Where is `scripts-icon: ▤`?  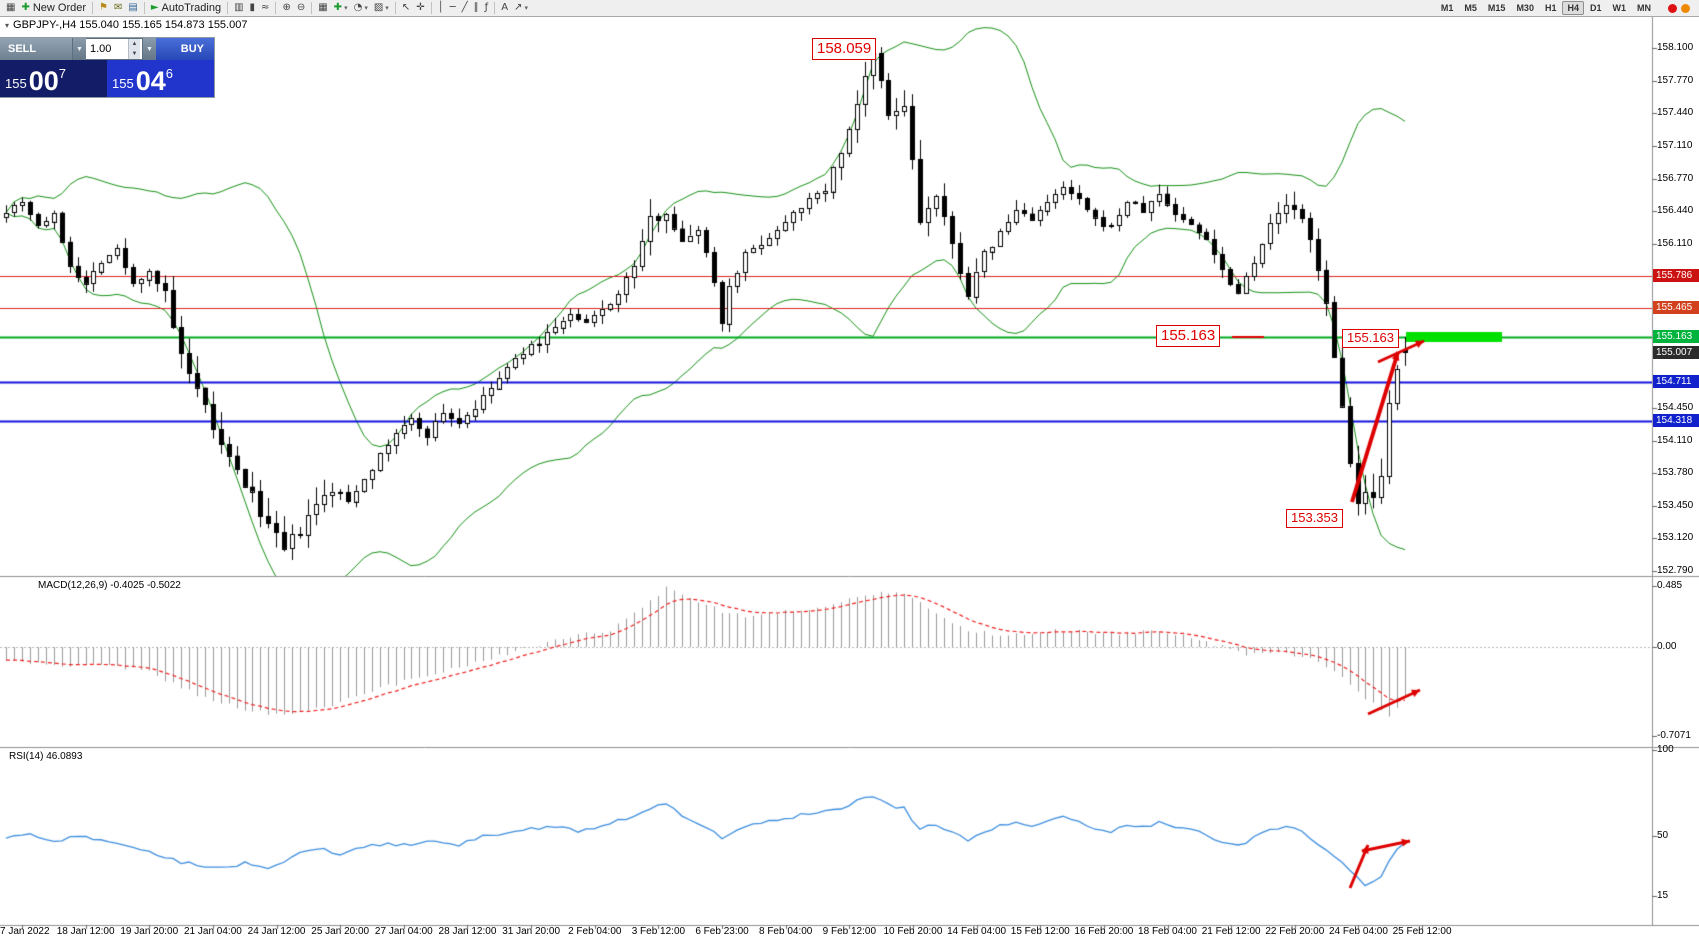 scripts-icon: ▤ is located at coordinates (132, 8).